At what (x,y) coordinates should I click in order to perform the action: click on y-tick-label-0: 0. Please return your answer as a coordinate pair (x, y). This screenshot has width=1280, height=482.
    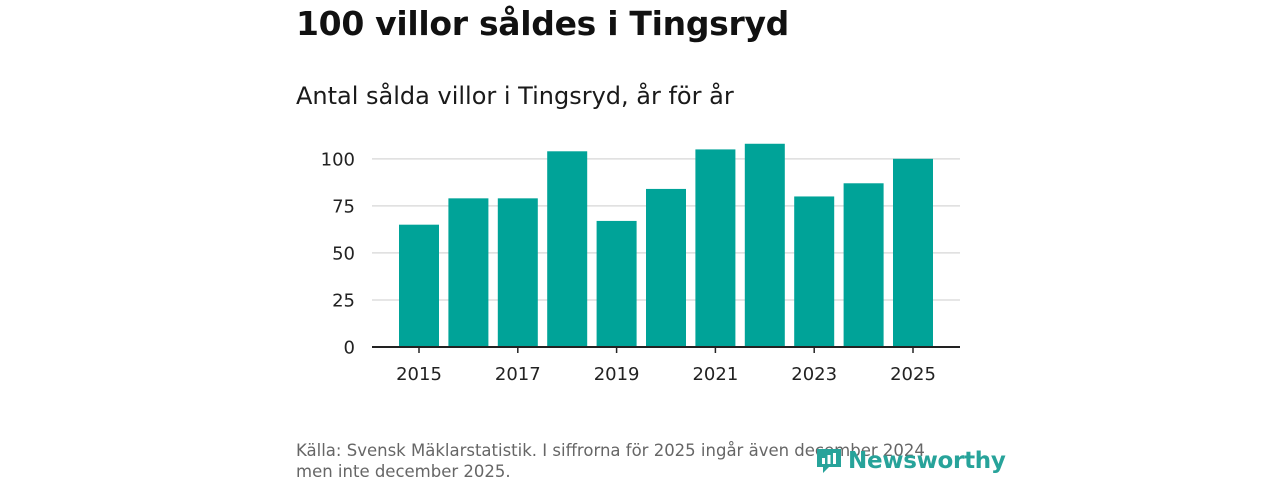
    Looking at the image, I should click on (349, 348).